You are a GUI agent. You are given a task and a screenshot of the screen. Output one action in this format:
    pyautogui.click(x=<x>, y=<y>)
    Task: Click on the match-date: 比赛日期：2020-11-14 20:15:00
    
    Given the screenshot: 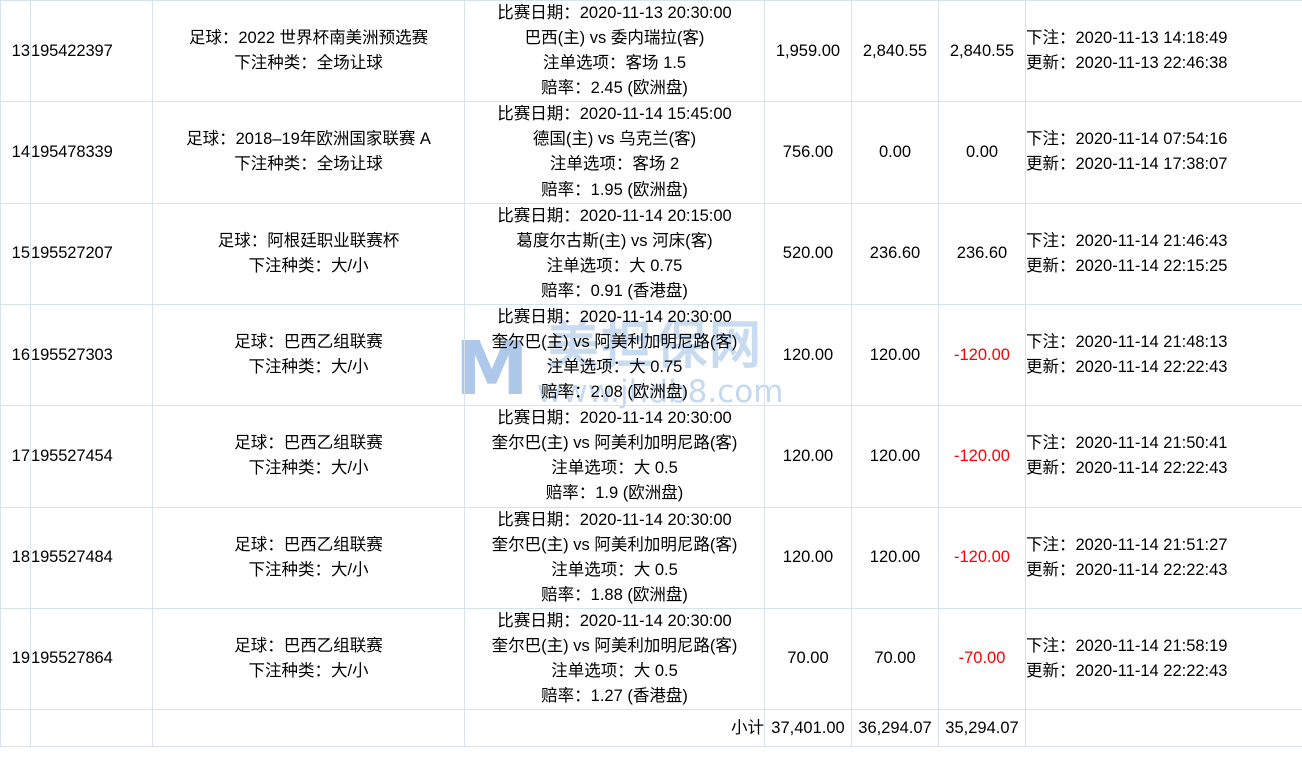 What is the action you would take?
    pyautogui.click(x=614, y=215)
    